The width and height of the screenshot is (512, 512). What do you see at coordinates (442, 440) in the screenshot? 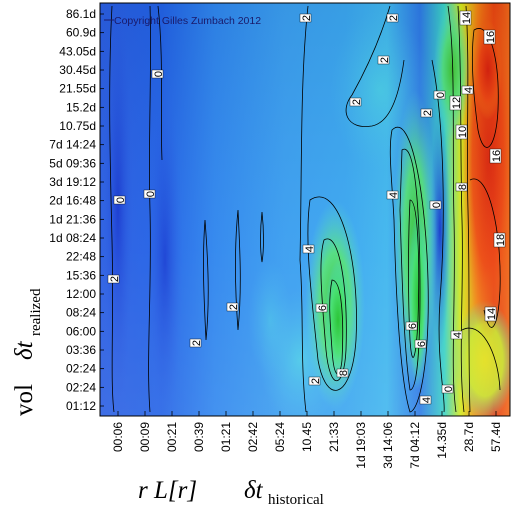
I see `x-tick-label: 14.35d` at bounding box center [442, 440].